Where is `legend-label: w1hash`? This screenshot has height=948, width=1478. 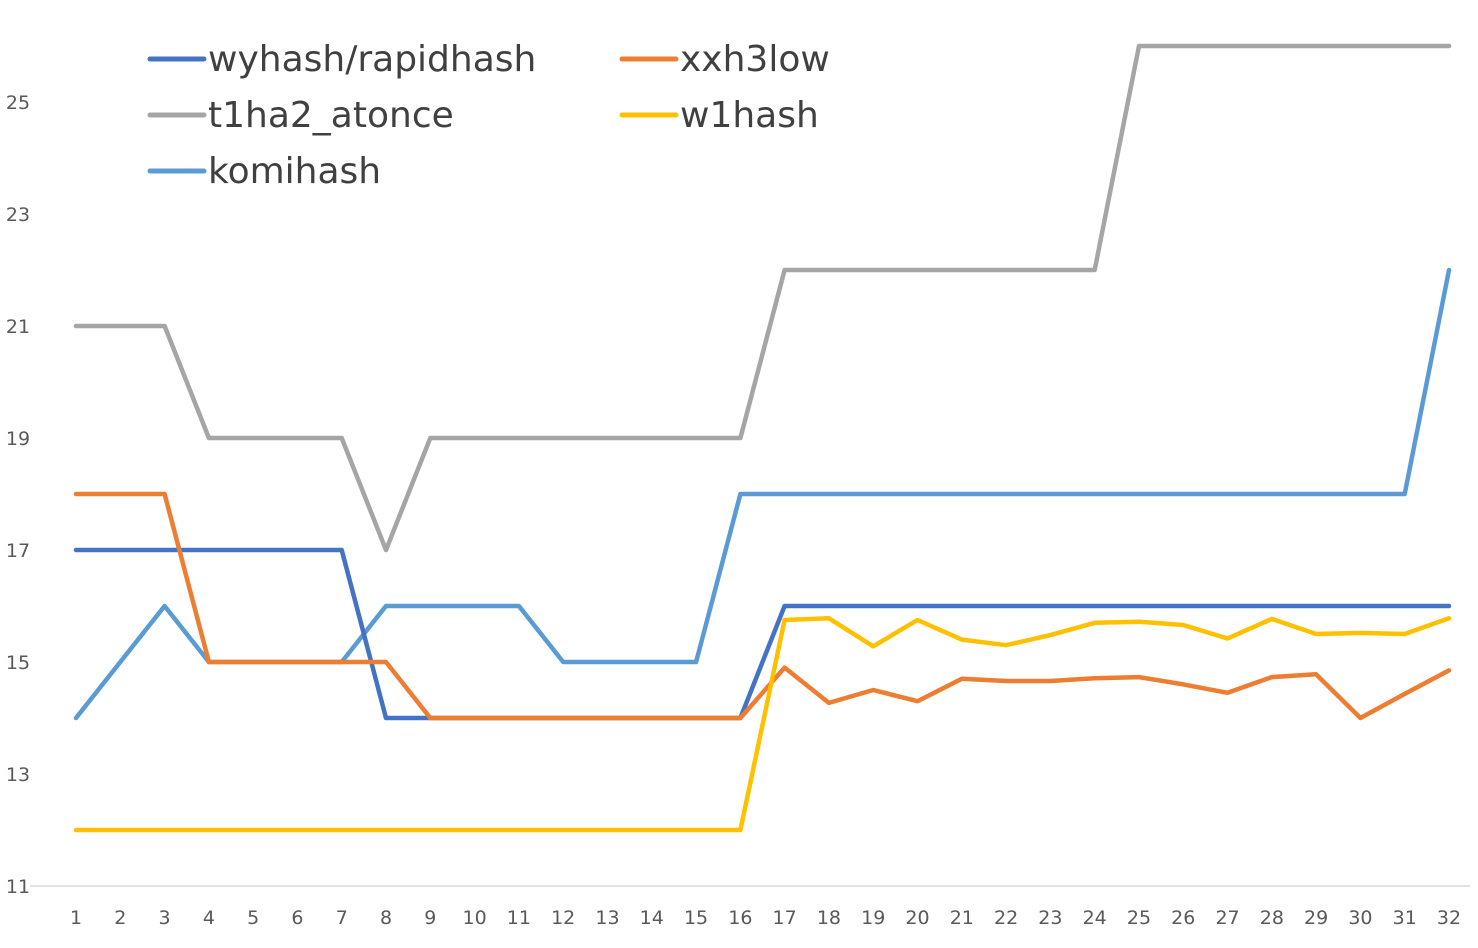 legend-label: w1hash is located at coordinates (749, 115).